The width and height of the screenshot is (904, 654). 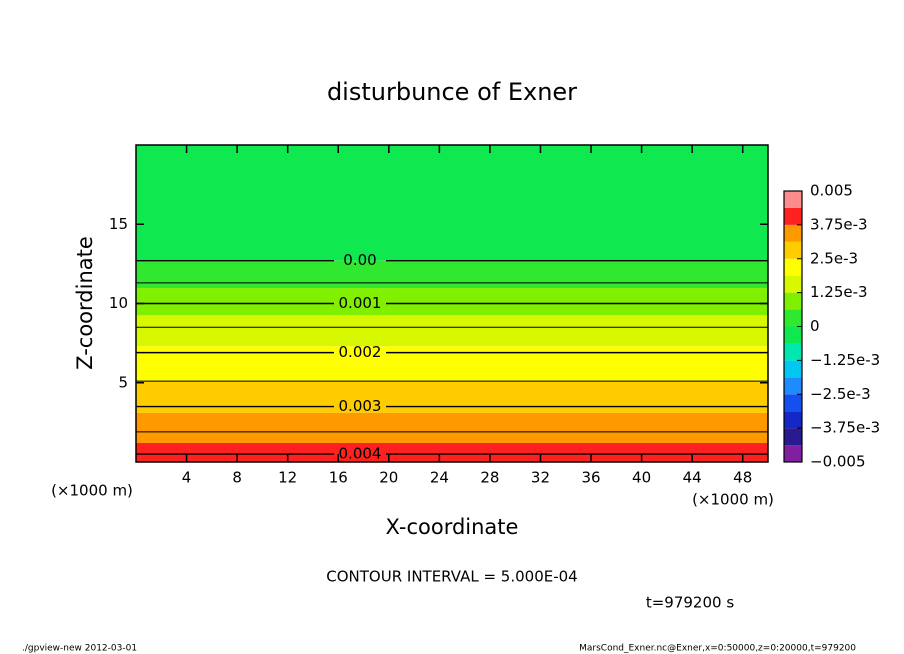 I want to click on chart-title: disturbunce of Exner, so click(x=452, y=92).